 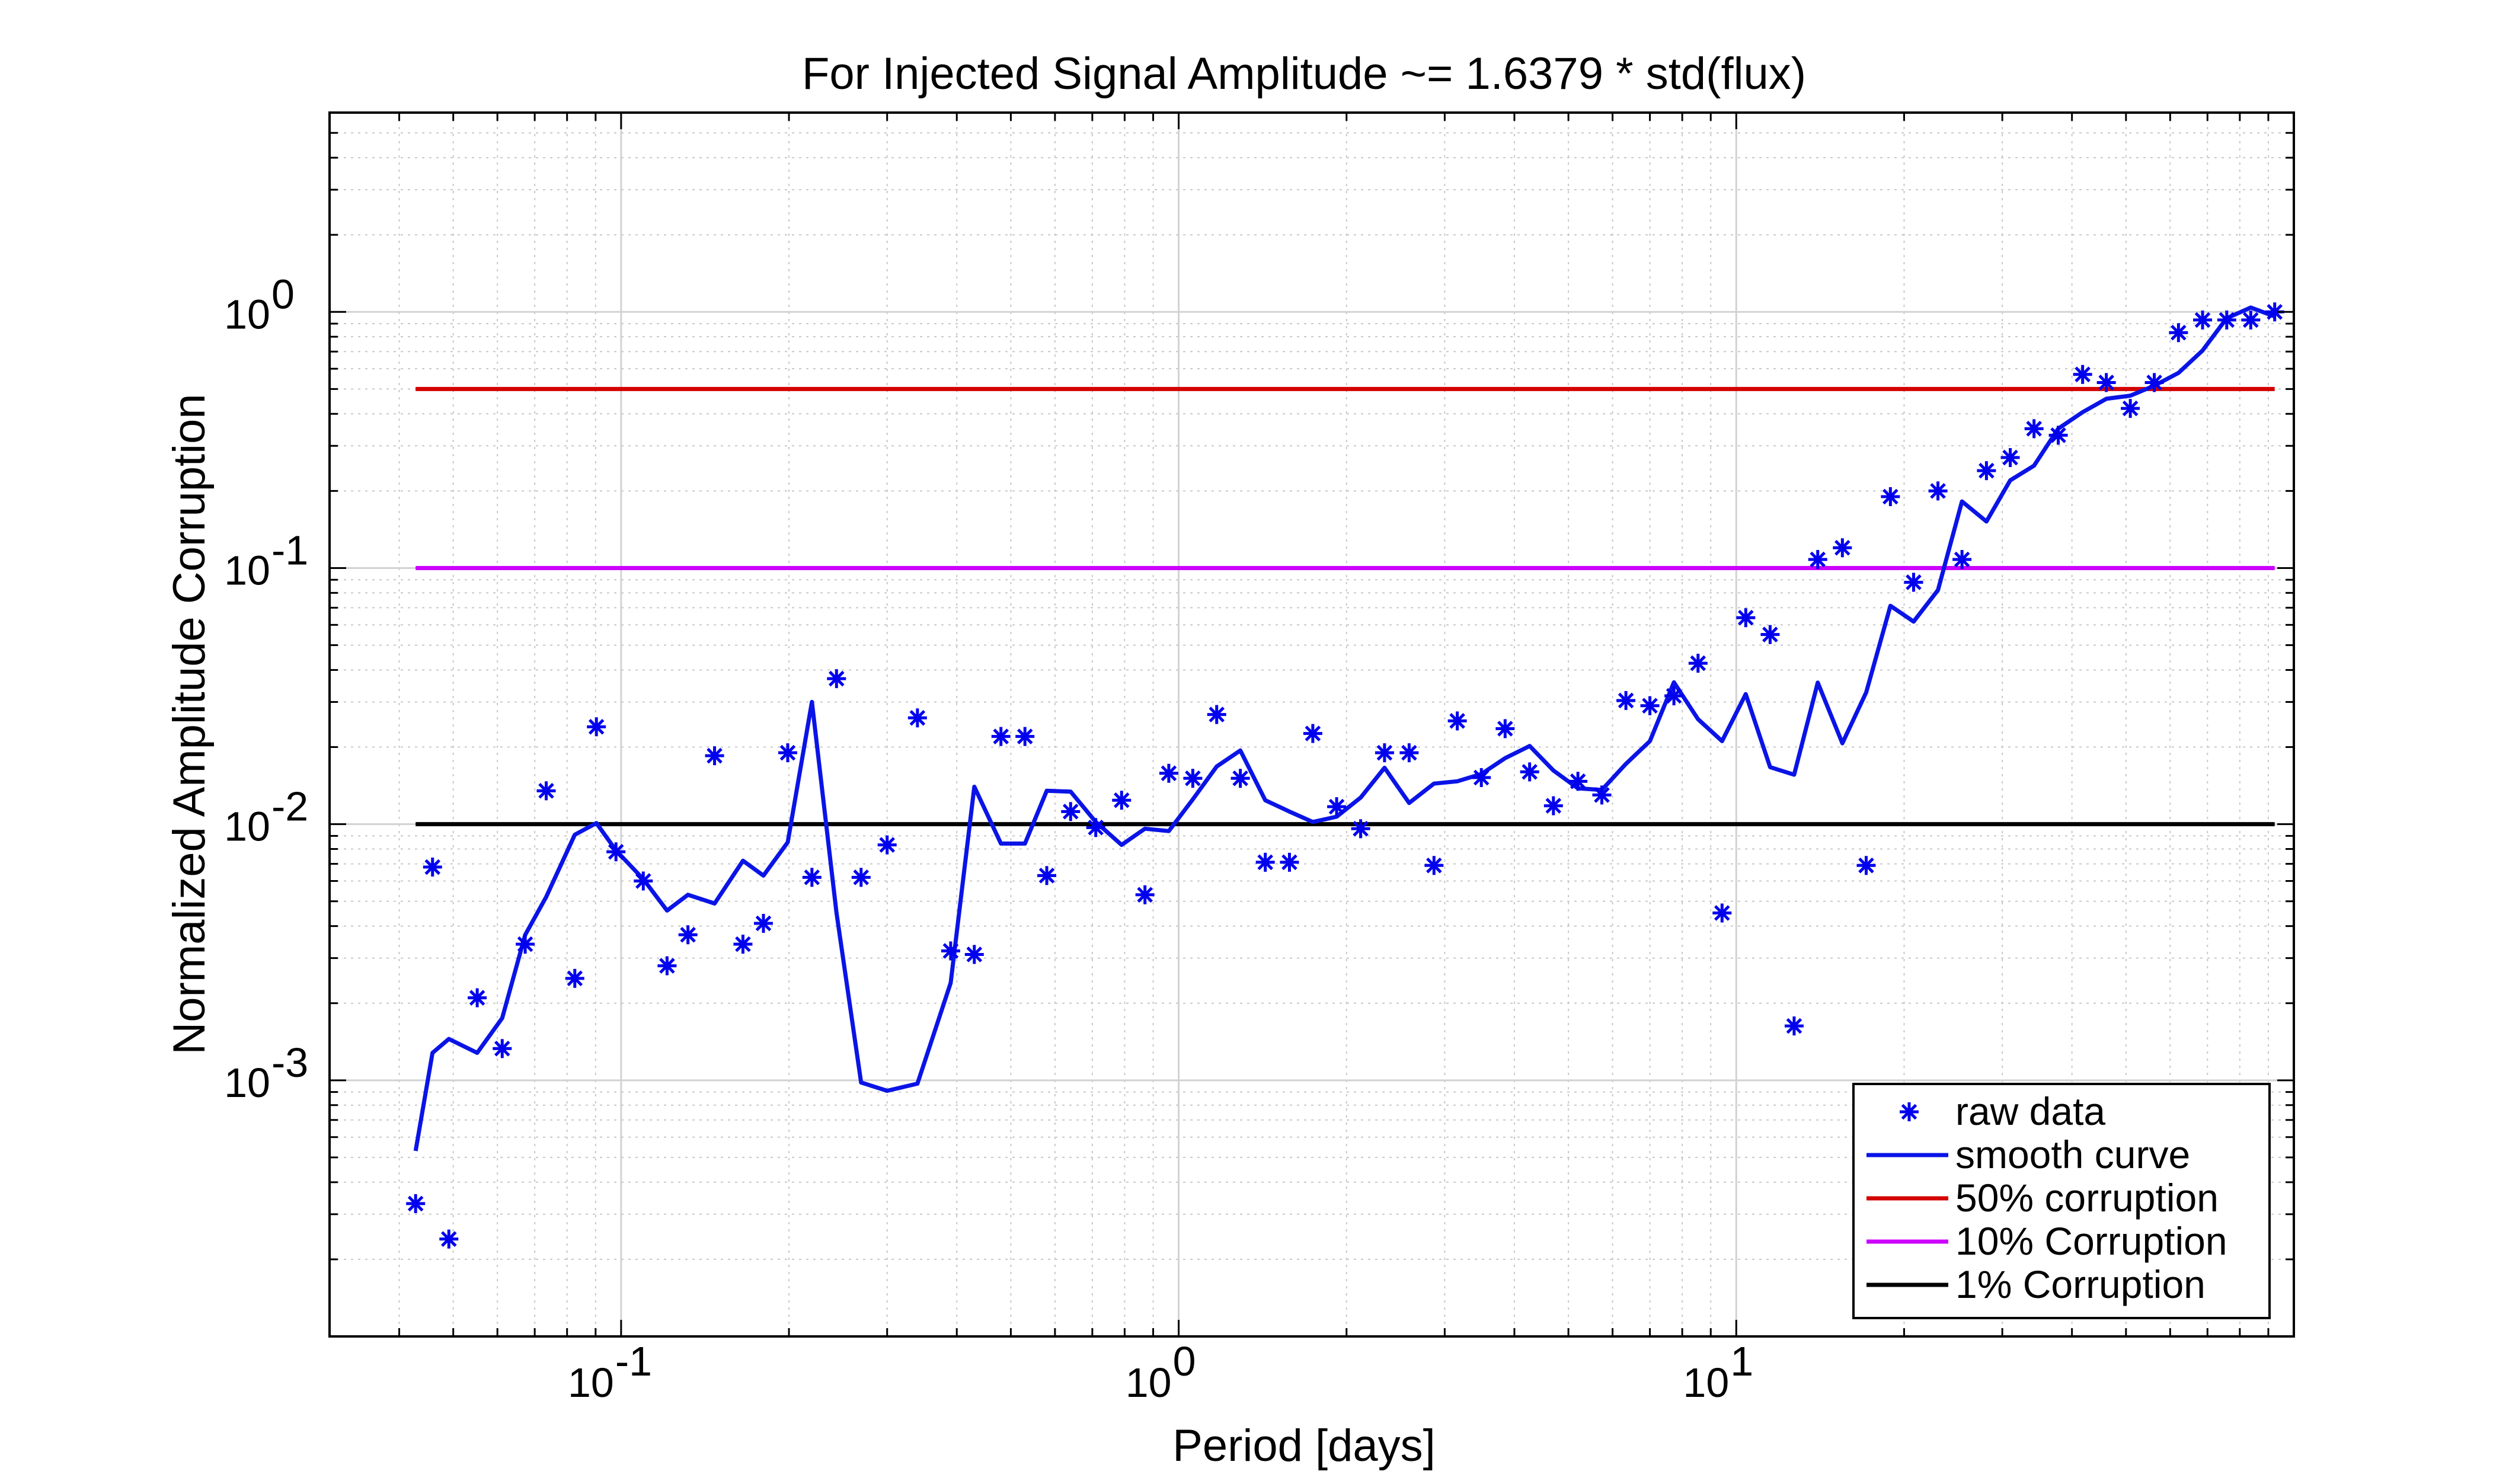 I want to click on x-tick-label: 10 -1, so click(x=610, y=1372).